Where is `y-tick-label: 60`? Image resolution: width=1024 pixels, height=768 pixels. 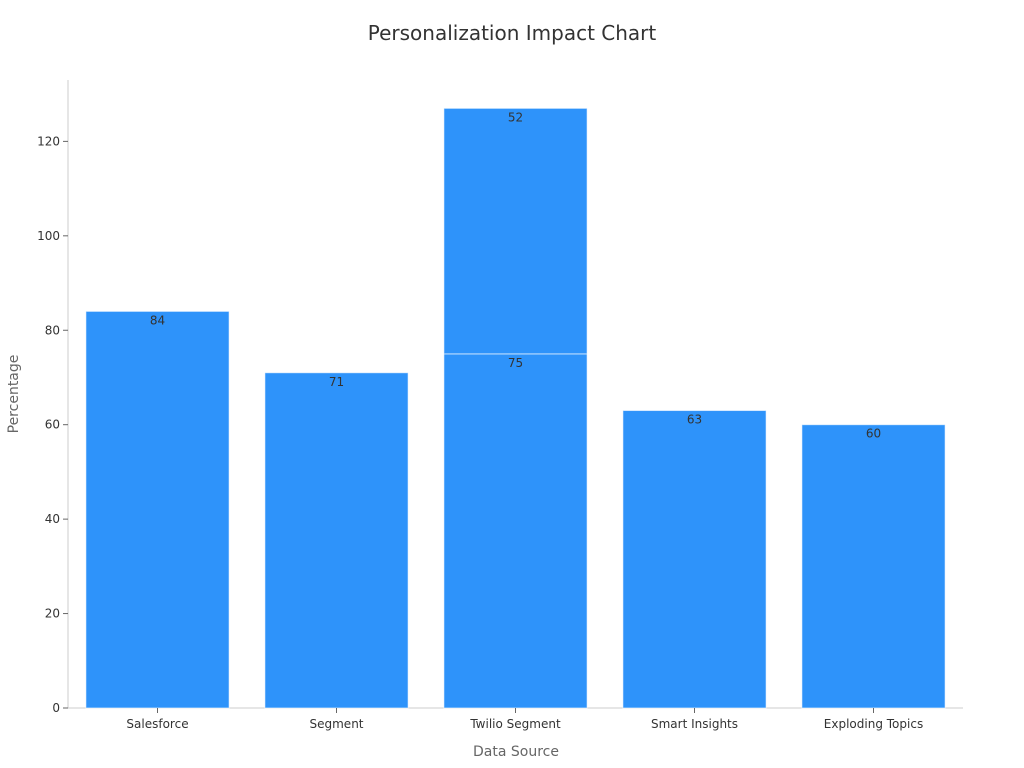 y-tick-label: 60 is located at coordinates (52, 425).